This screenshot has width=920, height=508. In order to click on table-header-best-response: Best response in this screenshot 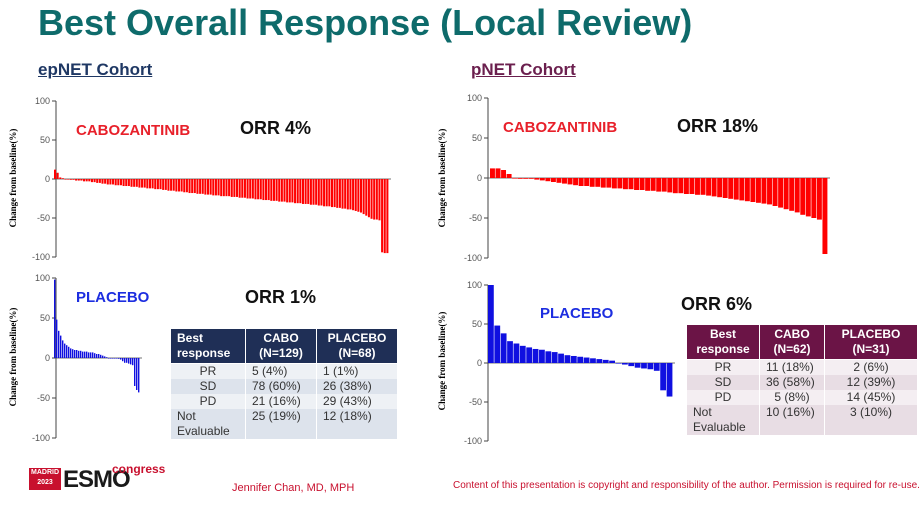, I will do `click(723, 342)`.